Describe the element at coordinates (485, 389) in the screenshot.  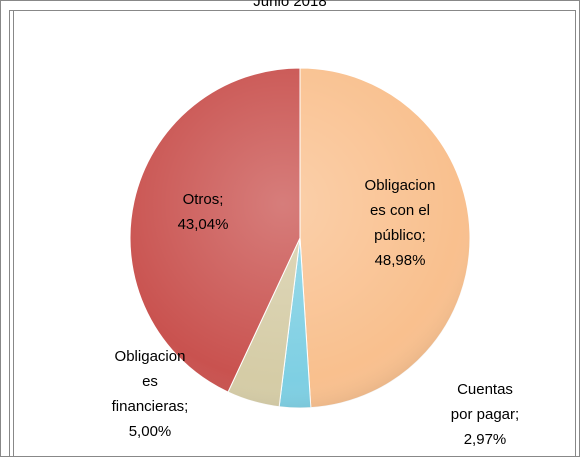
I see `label-name: Cuentas` at that location.